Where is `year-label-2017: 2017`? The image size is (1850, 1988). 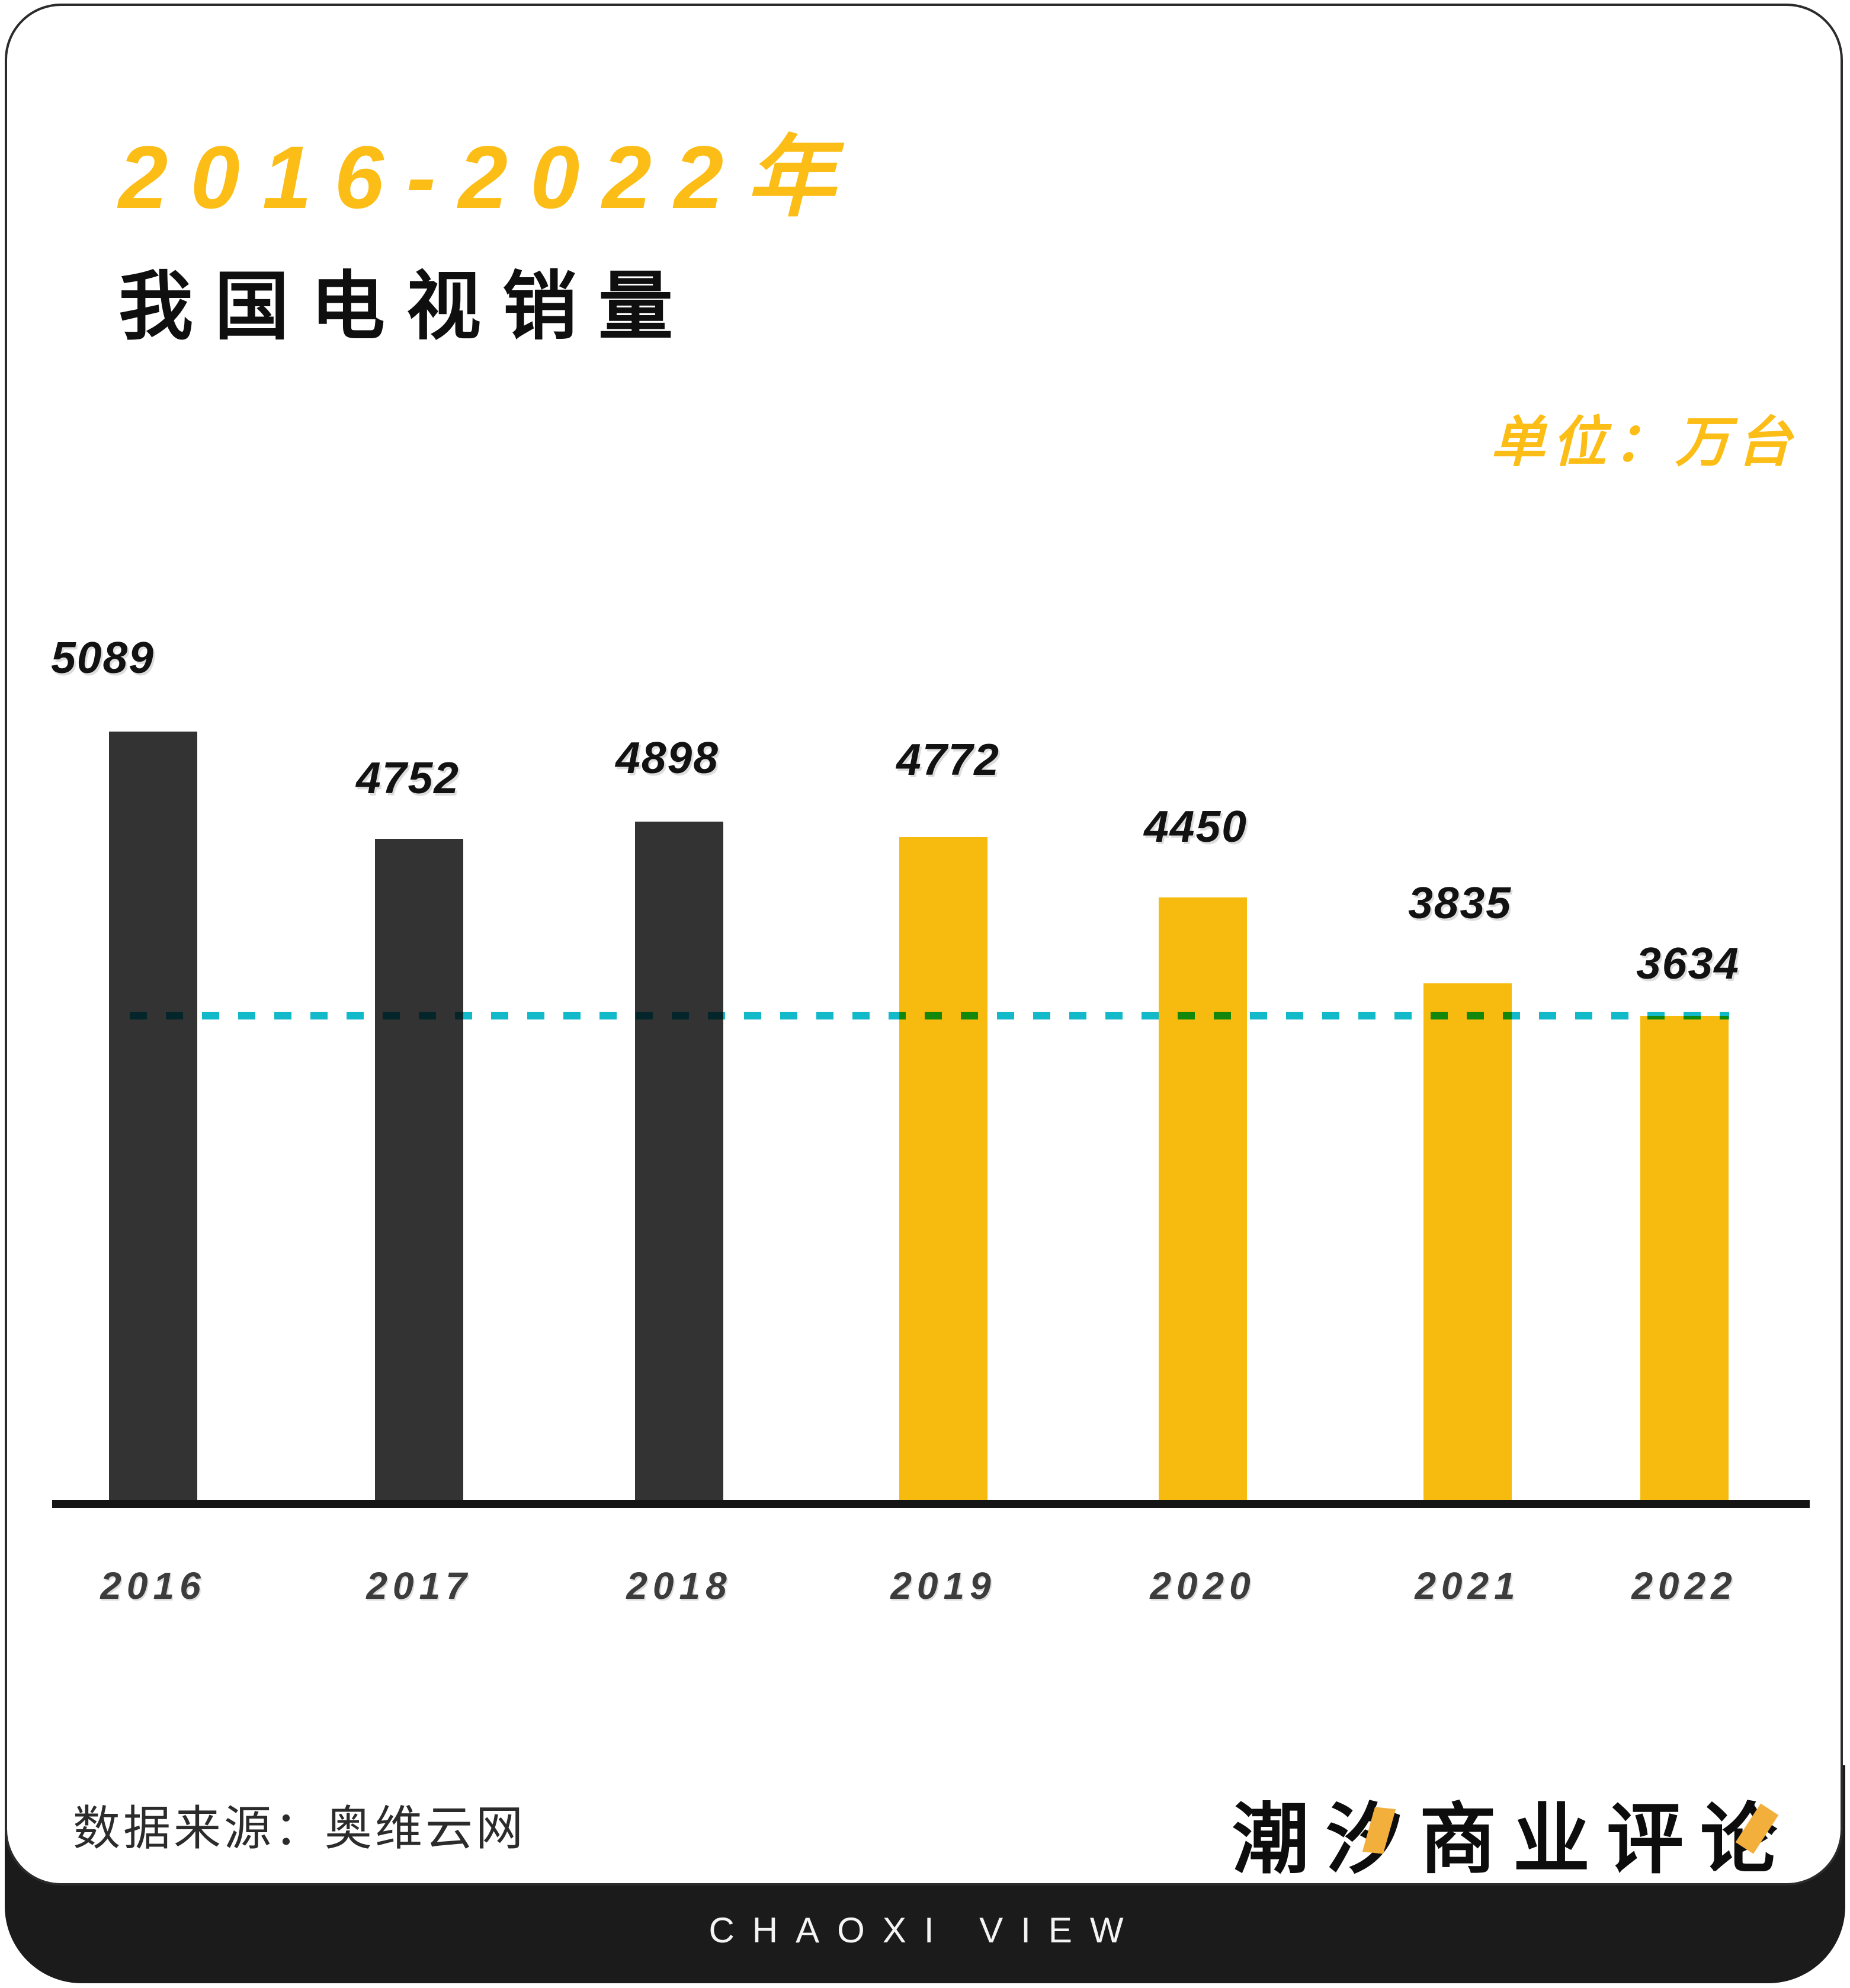 year-label-2017: 2017 is located at coordinates (419, 1585).